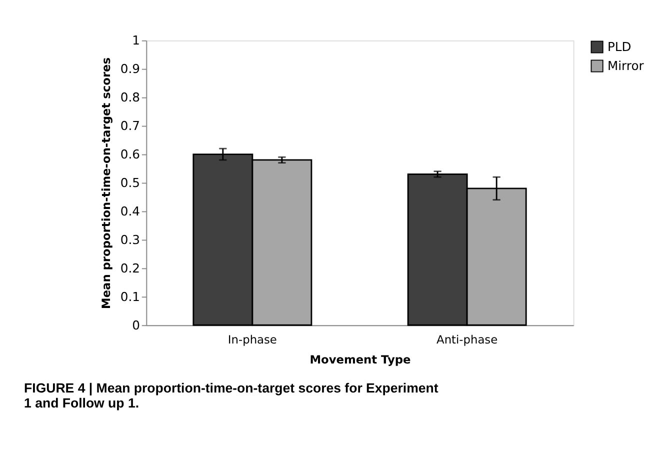 This screenshot has height=473, width=654. What do you see at coordinates (467, 339) in the screenshot?
I see `x-tick-label: Anti-phase` at bounding box center [467, 339].